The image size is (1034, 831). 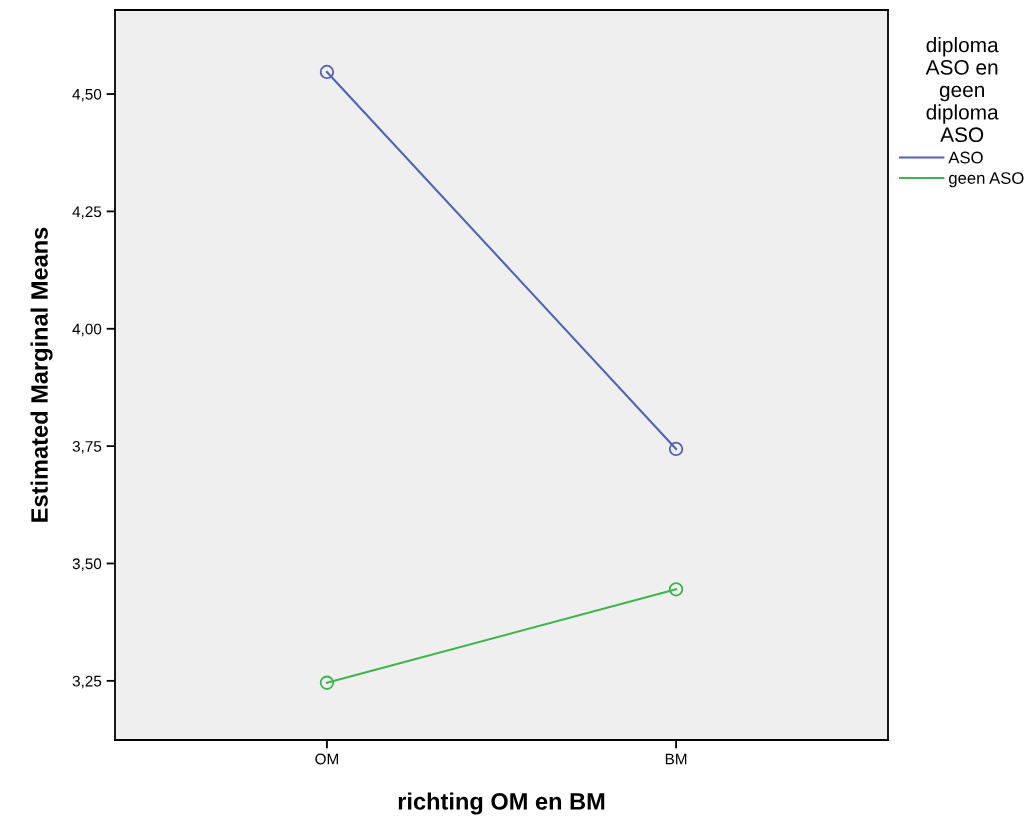 What do you see at coordinates (87, 95) in the screenshot?
I see `y-tick-label: 4,50` at bounding box center [87, 95].